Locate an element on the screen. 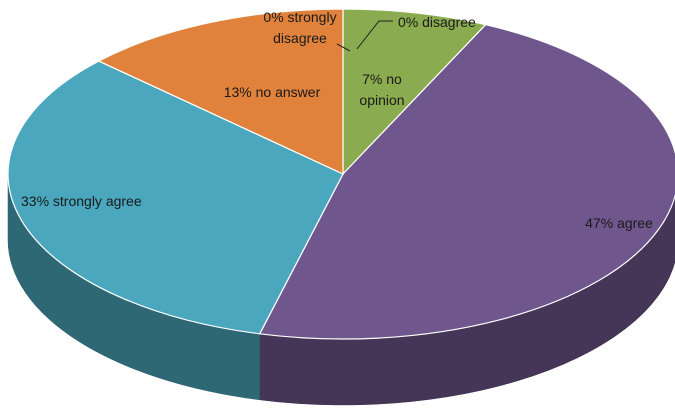 This screenshot has height=411, width=675. pie-slice-no-opinion is located at coordinates (414, 92).